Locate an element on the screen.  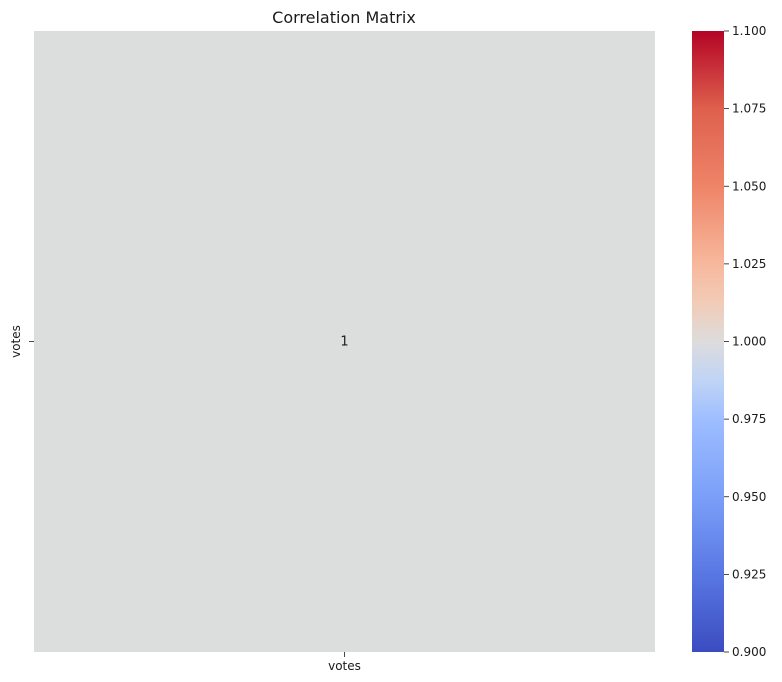
colorbar-tick-label: 0.950 is located at coordinates (749, 497).